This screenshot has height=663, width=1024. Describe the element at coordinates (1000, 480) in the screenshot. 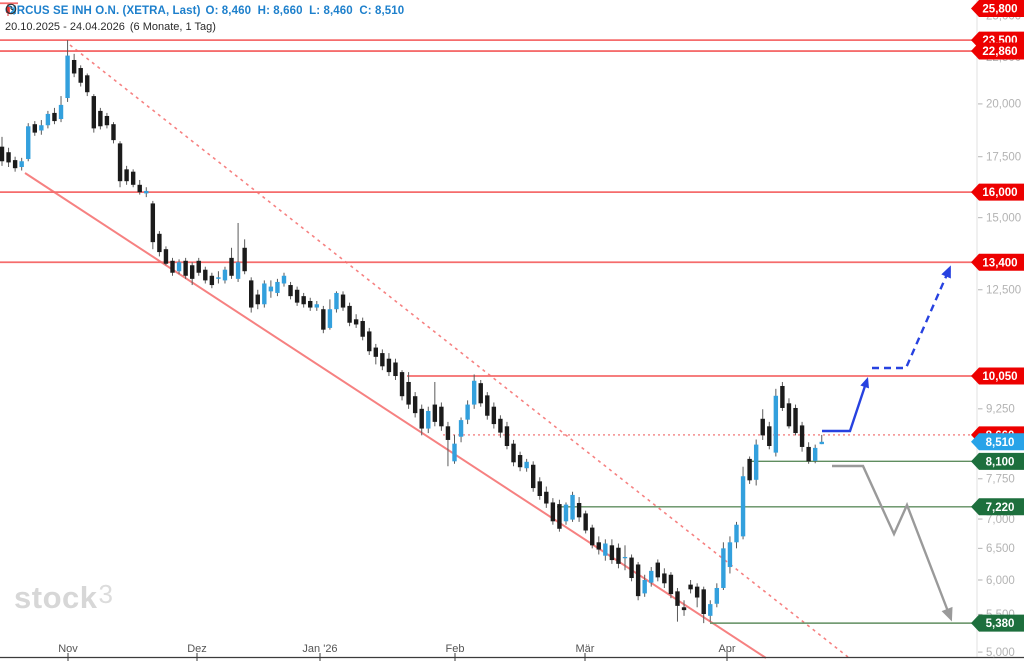

I see `y-tick-label: 7,750` at that location.